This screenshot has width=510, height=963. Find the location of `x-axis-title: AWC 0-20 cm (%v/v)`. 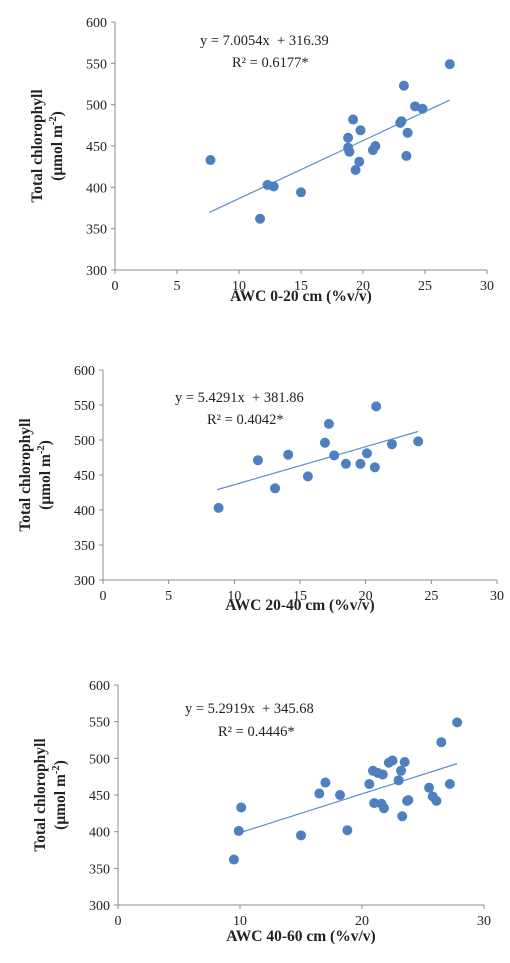

x-axis-title: AWC 0-20 cm (%v/v) is located at coordinates (301, 296).